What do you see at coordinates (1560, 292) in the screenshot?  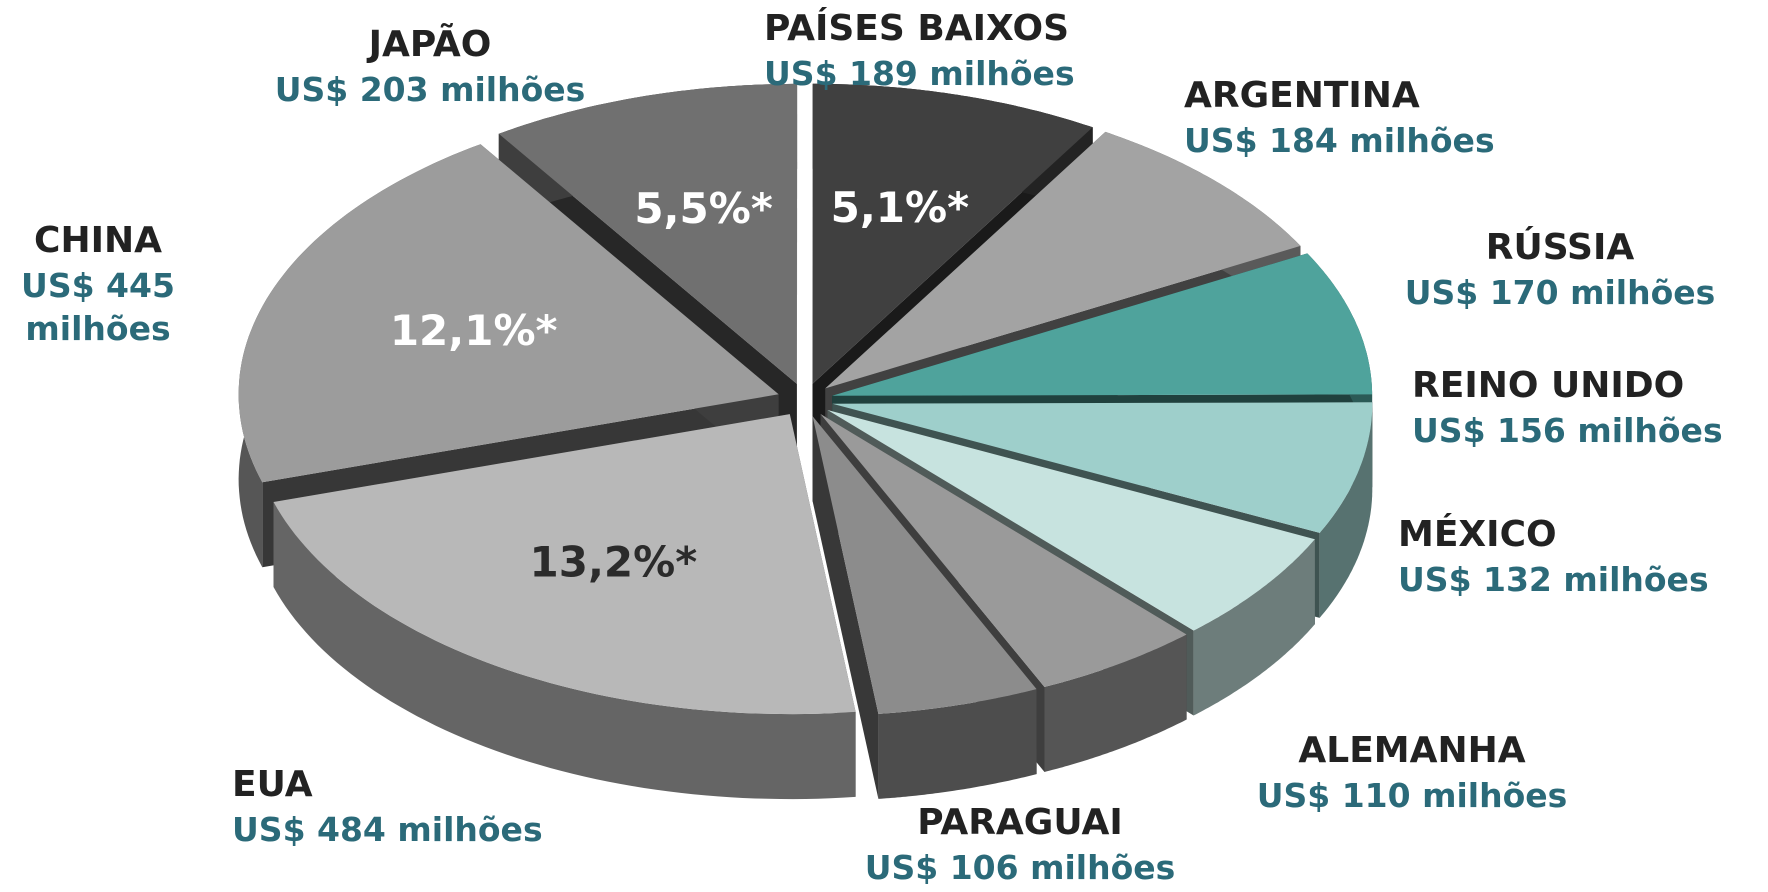 I see `value-label: US$ 170 milhões` at bounding box center [1560, 292].